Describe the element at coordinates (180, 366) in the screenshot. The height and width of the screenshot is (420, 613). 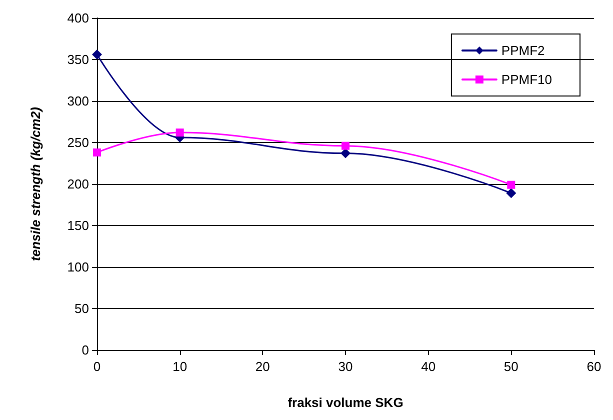
I see `x-tick-label: 10` at that location.